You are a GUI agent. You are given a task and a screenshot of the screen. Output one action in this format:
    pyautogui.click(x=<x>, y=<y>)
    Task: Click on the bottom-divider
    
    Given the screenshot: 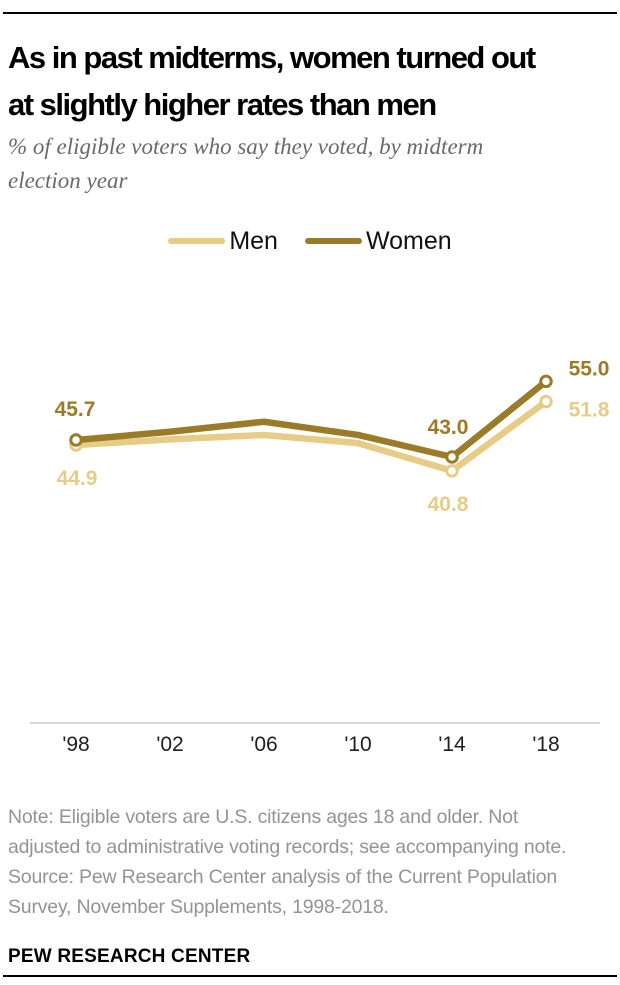 What is the action you would take?
    pyautogui.click(x=310, y=976)
    